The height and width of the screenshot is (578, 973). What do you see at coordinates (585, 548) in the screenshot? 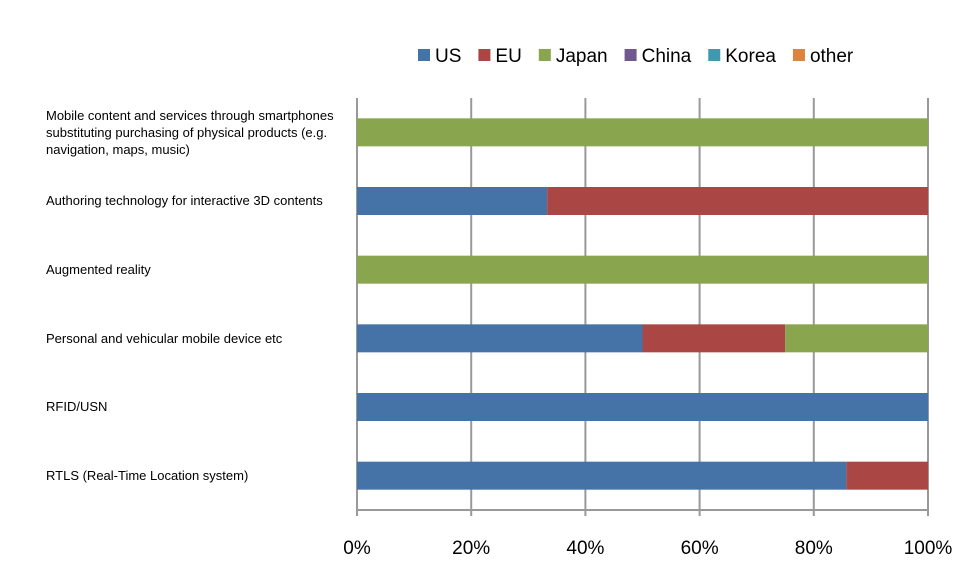
I see `x-tick-label: 40%` at bounding box center [585, 548].